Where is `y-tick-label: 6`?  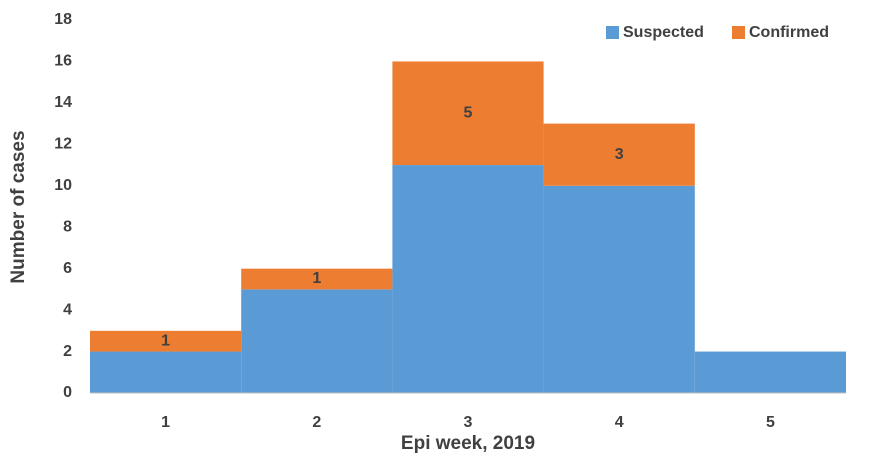 y-tick-label: 6 is located at coordinates (67, 268).